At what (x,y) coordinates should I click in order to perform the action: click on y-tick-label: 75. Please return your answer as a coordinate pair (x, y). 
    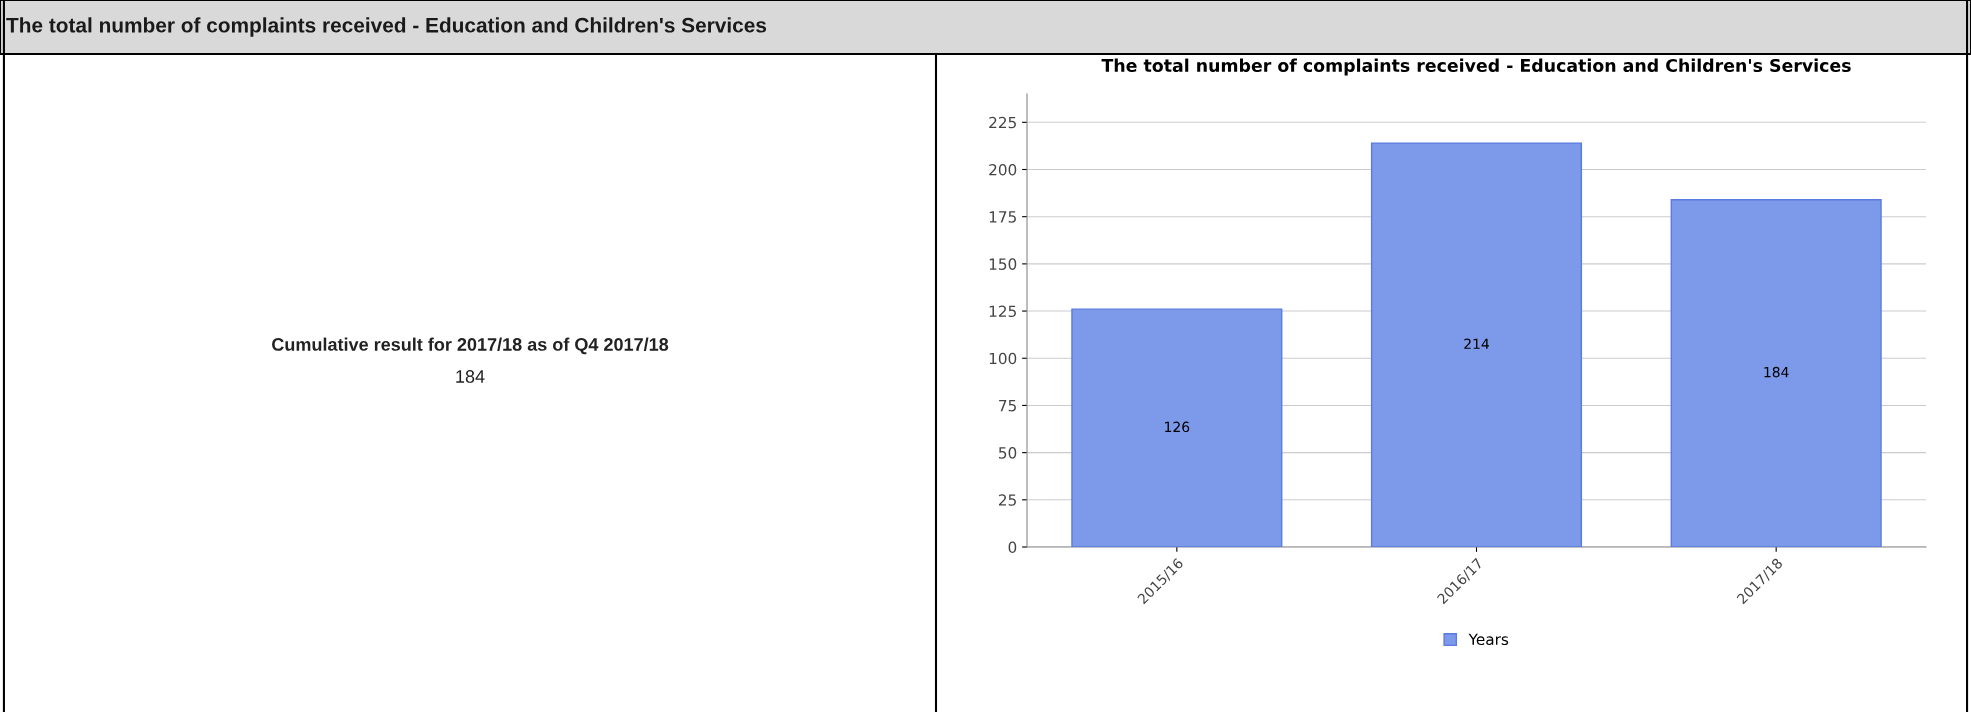
    Looking at the image, I should click on (1007, 406).